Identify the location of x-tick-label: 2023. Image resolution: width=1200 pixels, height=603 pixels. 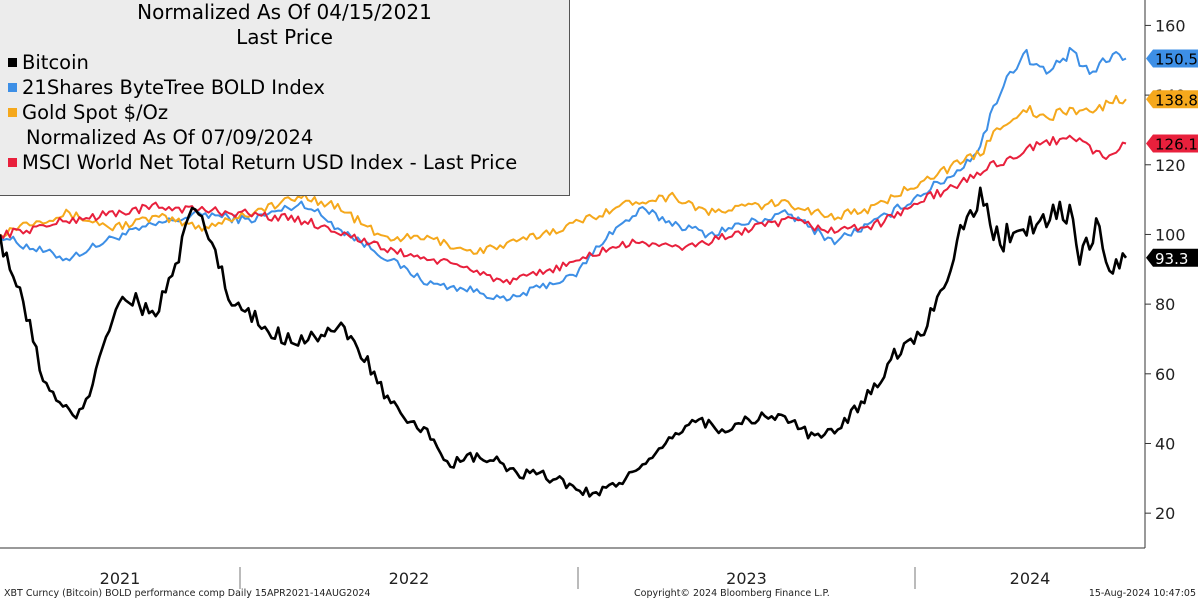
(746, 578).